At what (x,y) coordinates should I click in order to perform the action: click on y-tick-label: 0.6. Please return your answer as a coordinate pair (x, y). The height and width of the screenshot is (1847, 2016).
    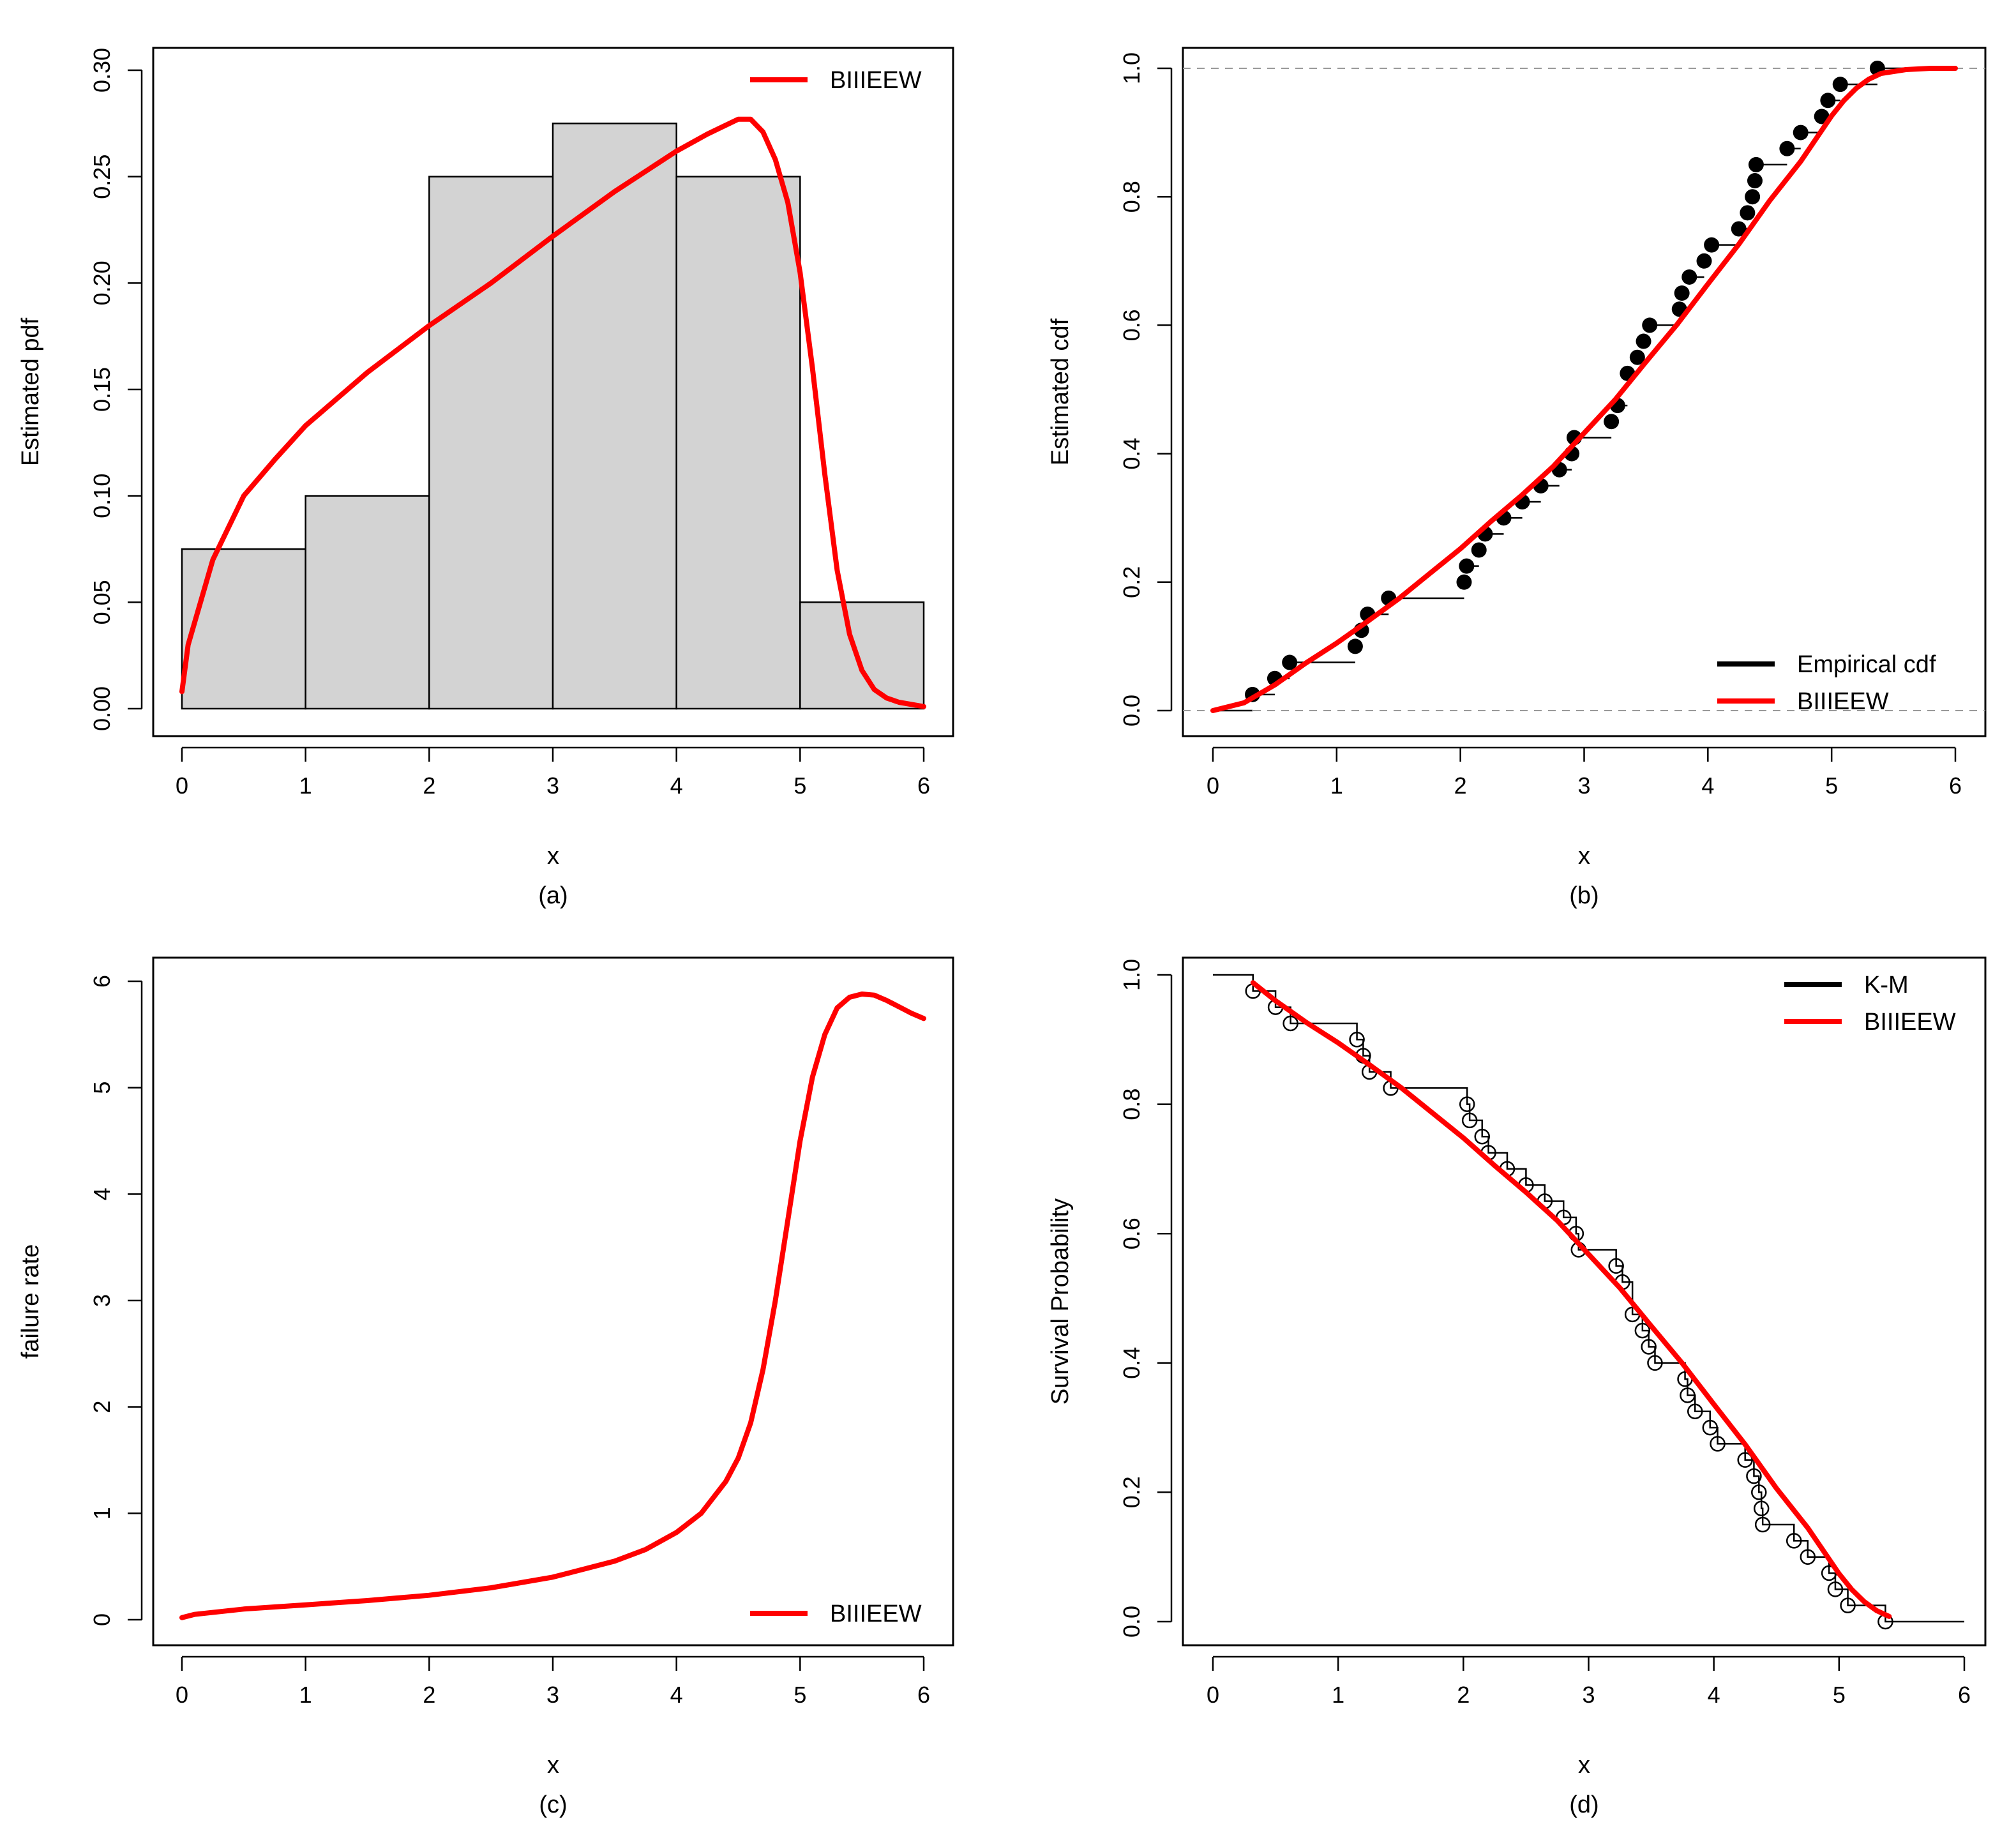
    Looking at the image, I should click on (1131, 1234).